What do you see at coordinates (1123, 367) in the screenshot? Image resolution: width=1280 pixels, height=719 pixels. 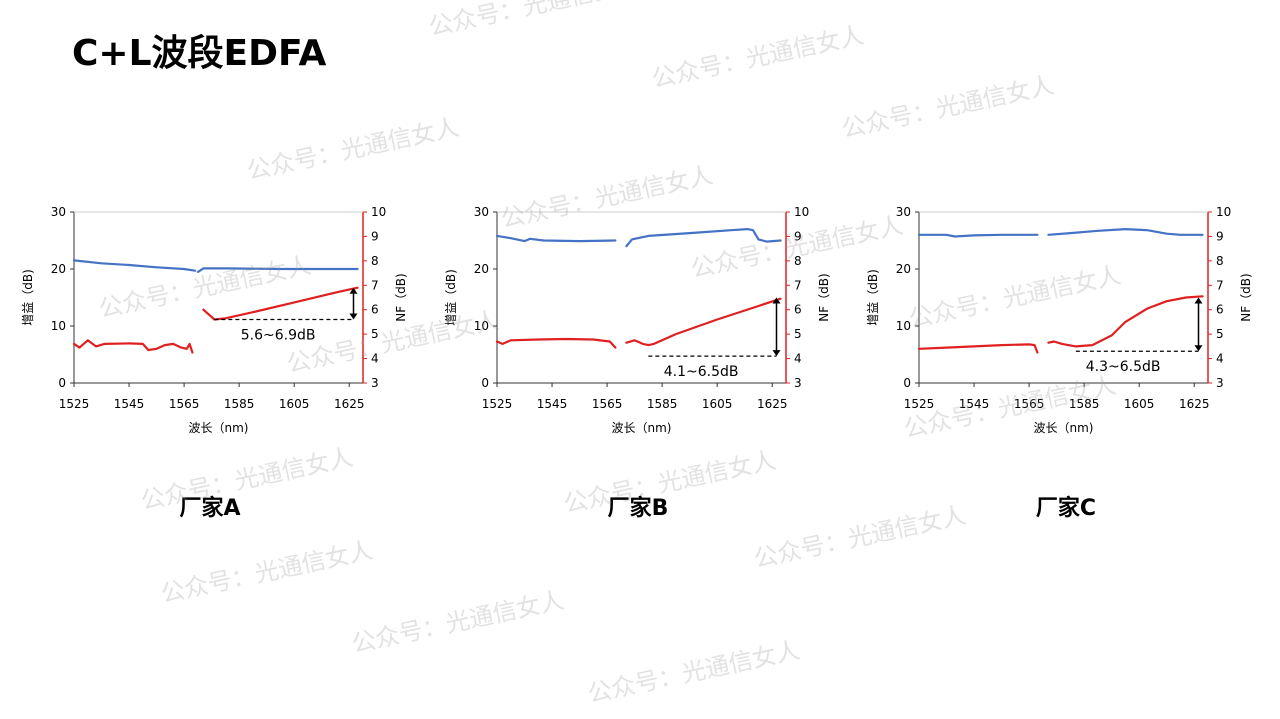 I see `annotation-label: 4.3~6.5dB` at bounding box center [1123, 367].